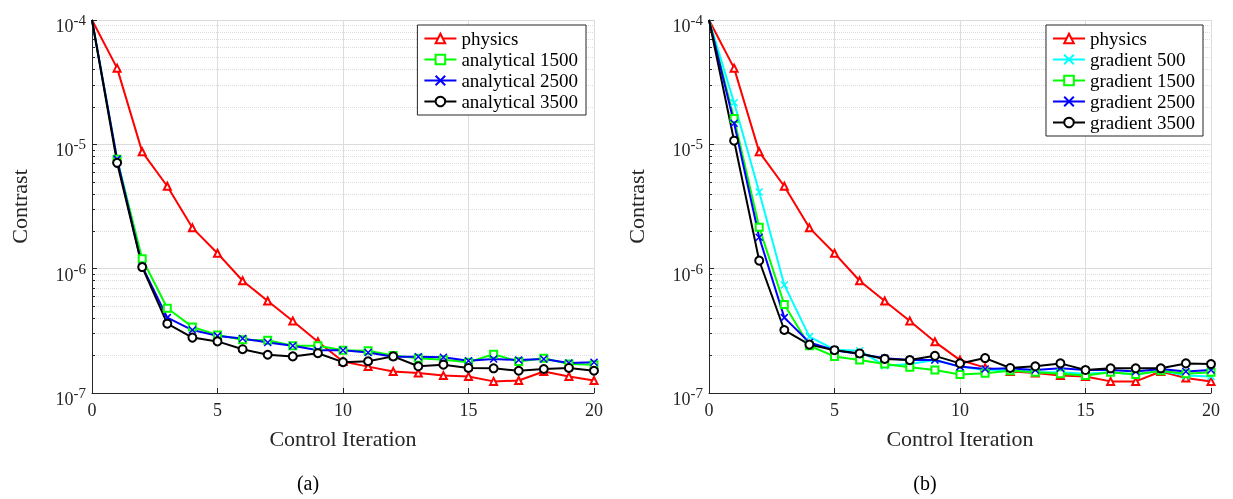  What do you see at coordinates (1143, 122) in the screenshot?
I see `legend-label: gradient 3500` at bounding box center [1143, 122].